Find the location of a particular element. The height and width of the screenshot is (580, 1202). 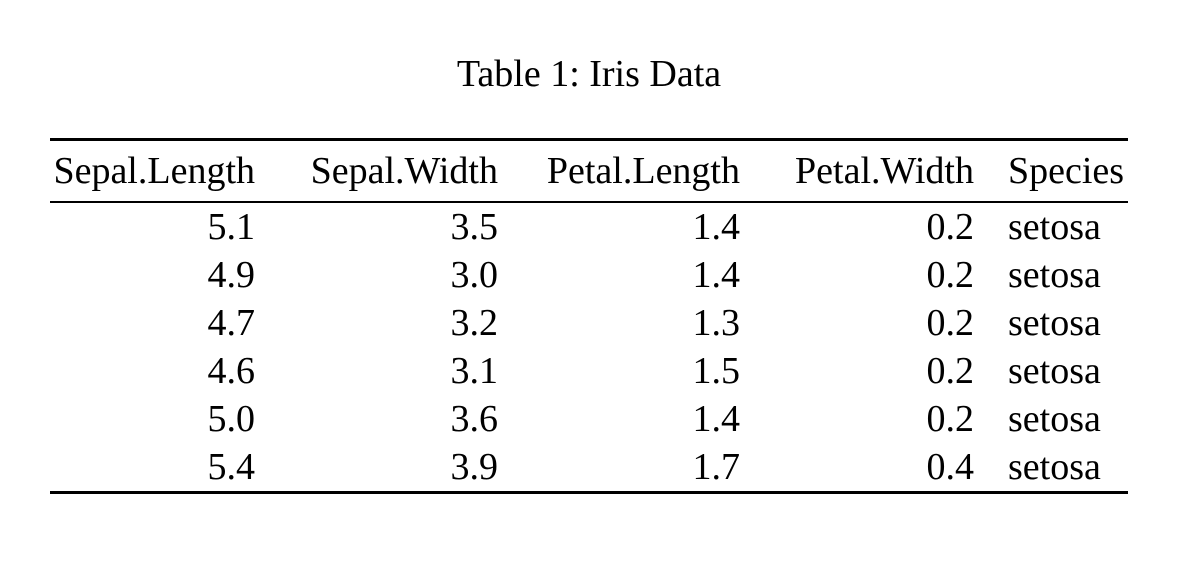

table-cell: 1.3 is located at coordinates (716, 323).